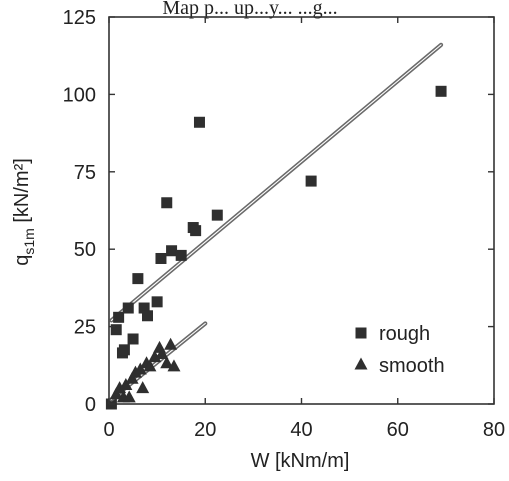 The width and height of the screenshot is (509, 481). What do you see at coordinates (398, 430) in the screenshot?
I see `x-tick-label-3: 60` at bounding box center [398, 430].